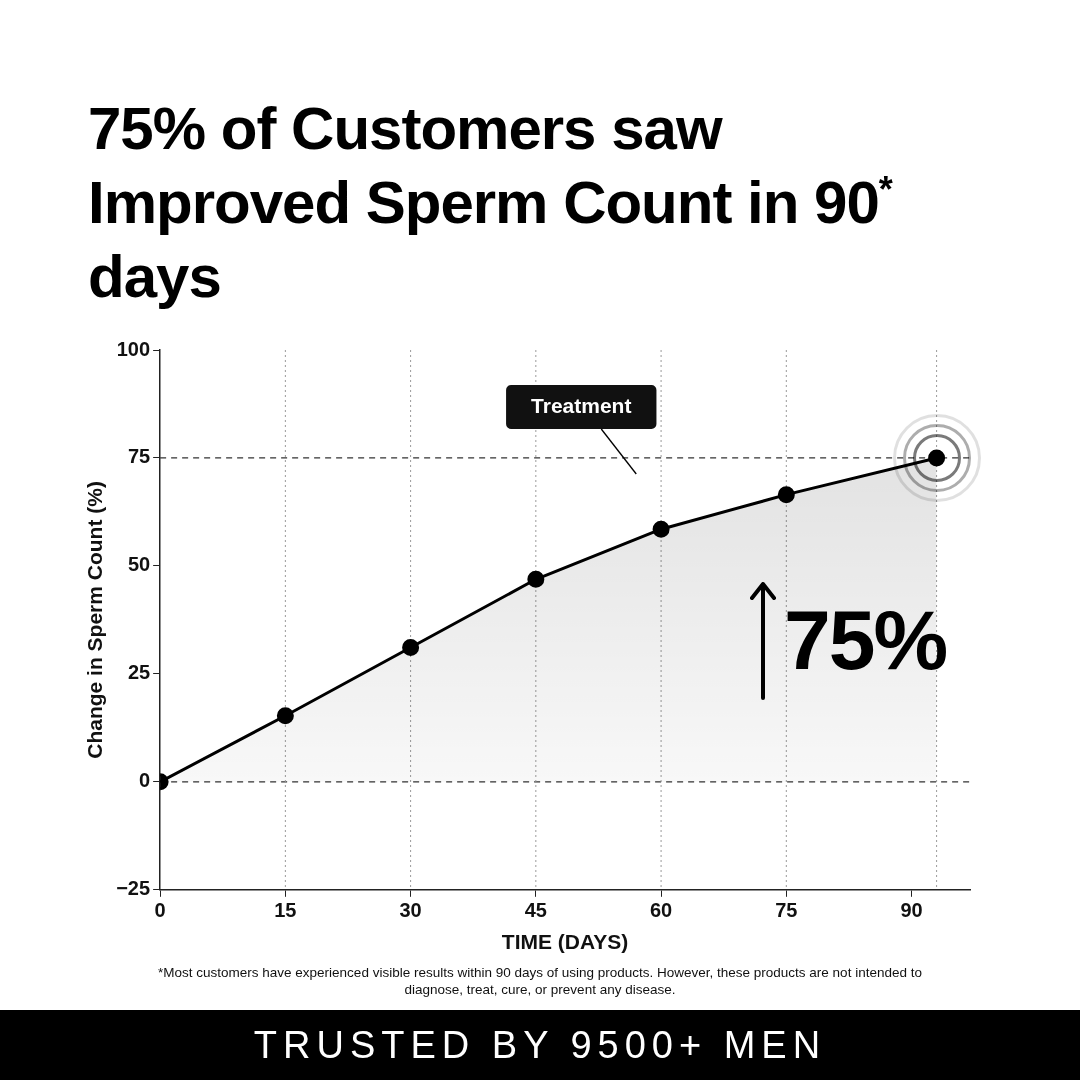  What do you see at coordinates (540, 981) in the screenshot?
I see `text: *Most customers have experienced visible results within 90 days of using products. However, these products are not intended to diagnose, treat, cure, or prevent any disease.` at bounding box center [540, 981].